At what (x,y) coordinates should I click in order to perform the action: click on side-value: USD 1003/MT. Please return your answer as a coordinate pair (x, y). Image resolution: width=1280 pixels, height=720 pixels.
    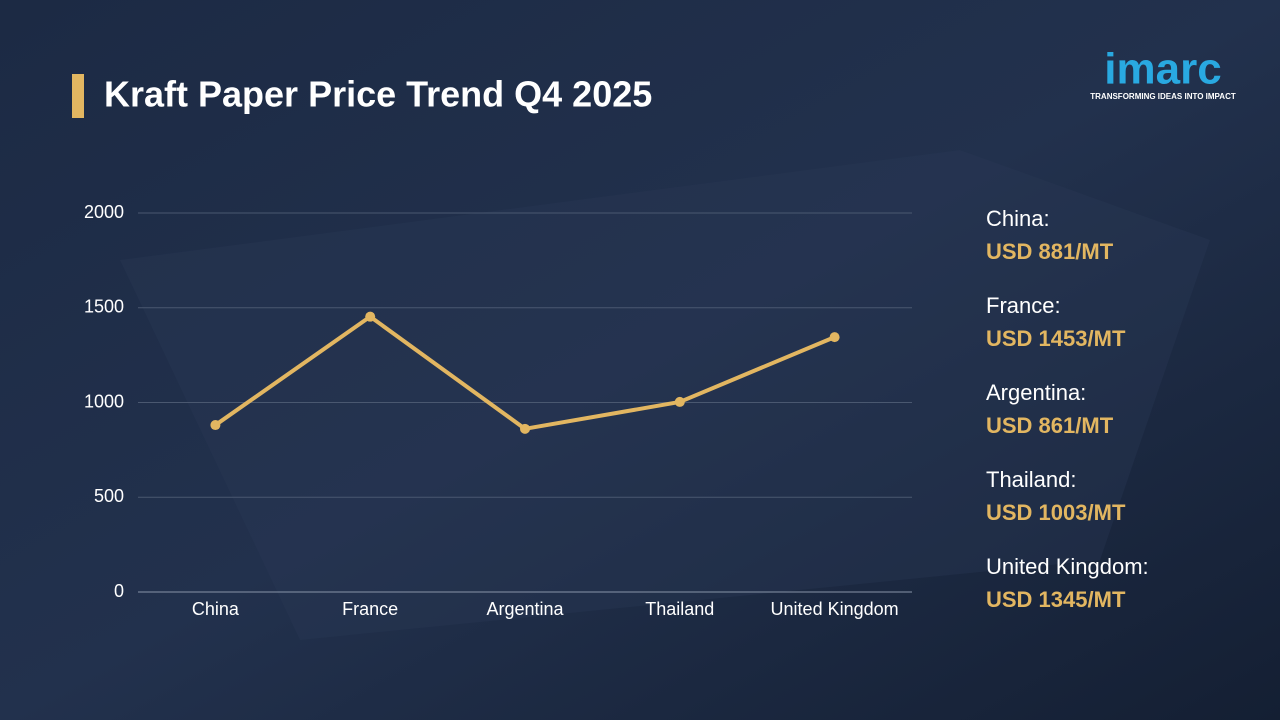
    Looking at the image, I should click on (1056, 512).